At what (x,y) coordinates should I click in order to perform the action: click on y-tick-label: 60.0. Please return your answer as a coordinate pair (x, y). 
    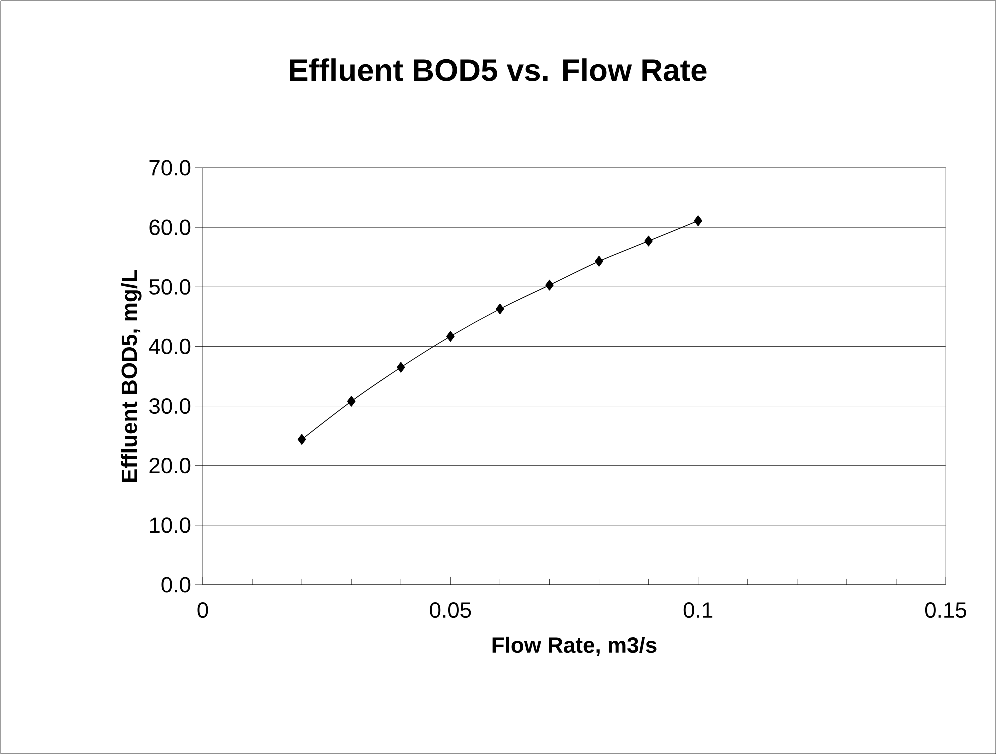
    Looking at the image, I should click on (170, 228).